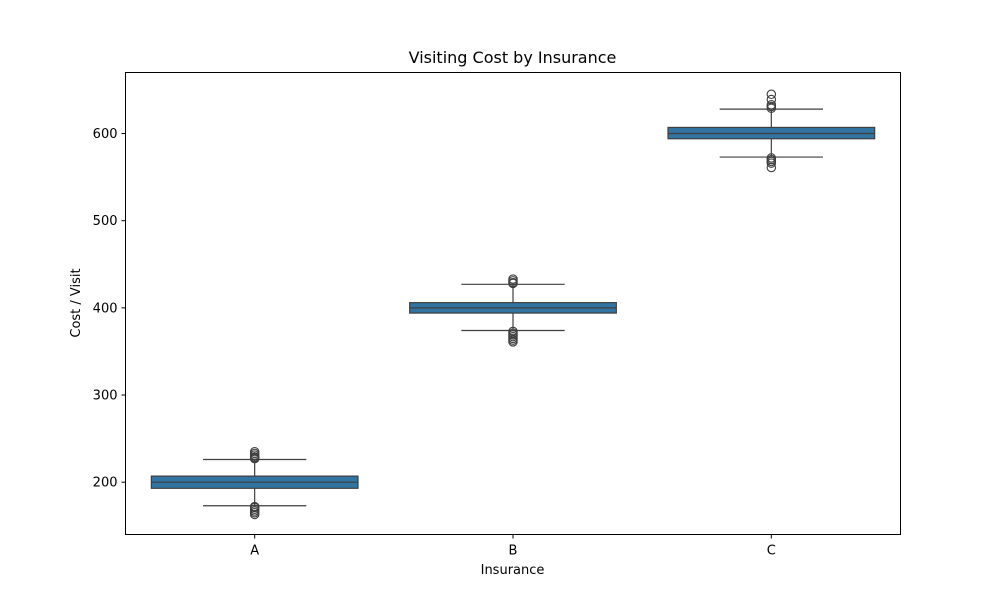 The height and width of the screenshot is (600, 1000). Describe the element at coordinates (513, 310) in the screenshot. I see `box-group-b` at that location.